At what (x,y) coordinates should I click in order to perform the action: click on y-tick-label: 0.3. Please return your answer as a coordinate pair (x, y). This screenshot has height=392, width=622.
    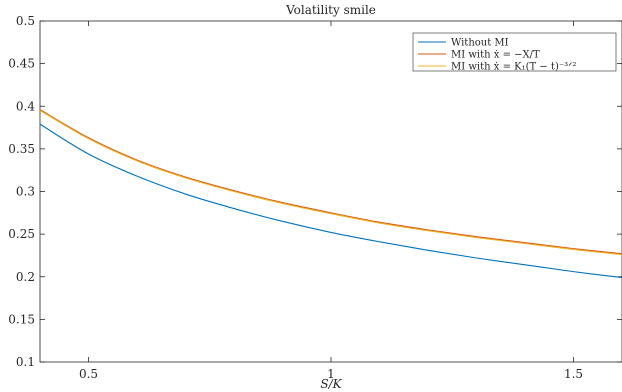
    Looking at the image, I should click on (25, 192).